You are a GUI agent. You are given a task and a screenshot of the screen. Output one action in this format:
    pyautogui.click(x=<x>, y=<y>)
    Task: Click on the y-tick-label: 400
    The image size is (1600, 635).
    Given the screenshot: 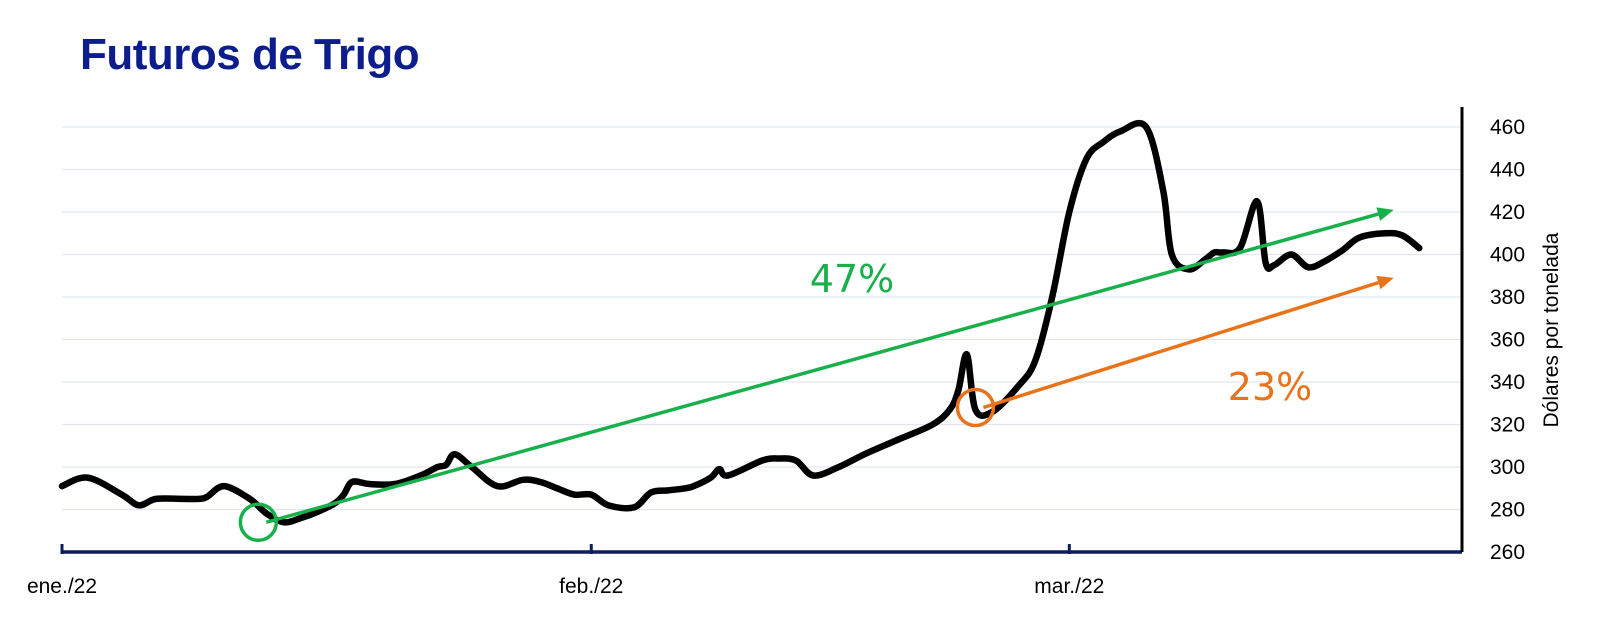 What is the action you would take?
    pyautogui.click(x=1507, y=255)
    